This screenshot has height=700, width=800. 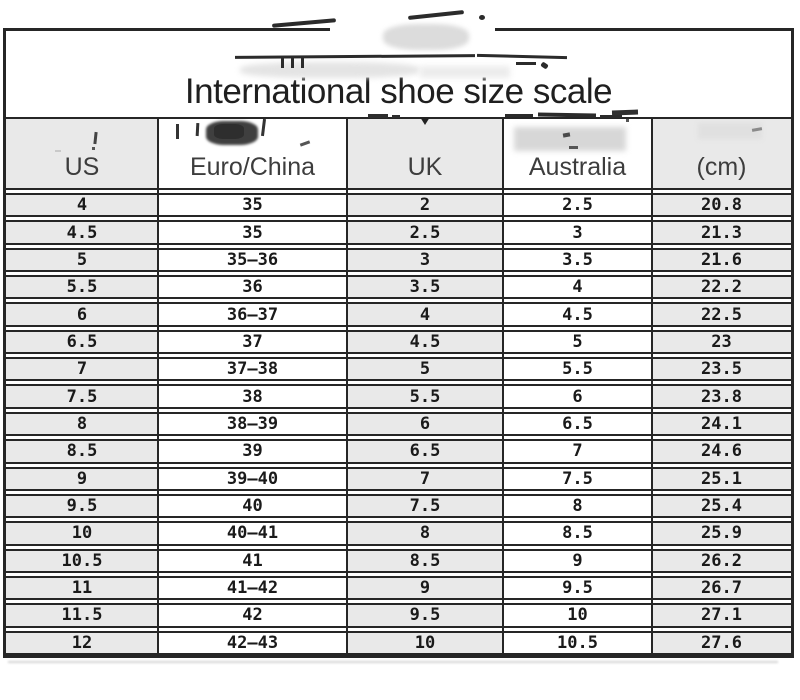 I want to click on table-cell: 25.1, so click(x=721, y=478).